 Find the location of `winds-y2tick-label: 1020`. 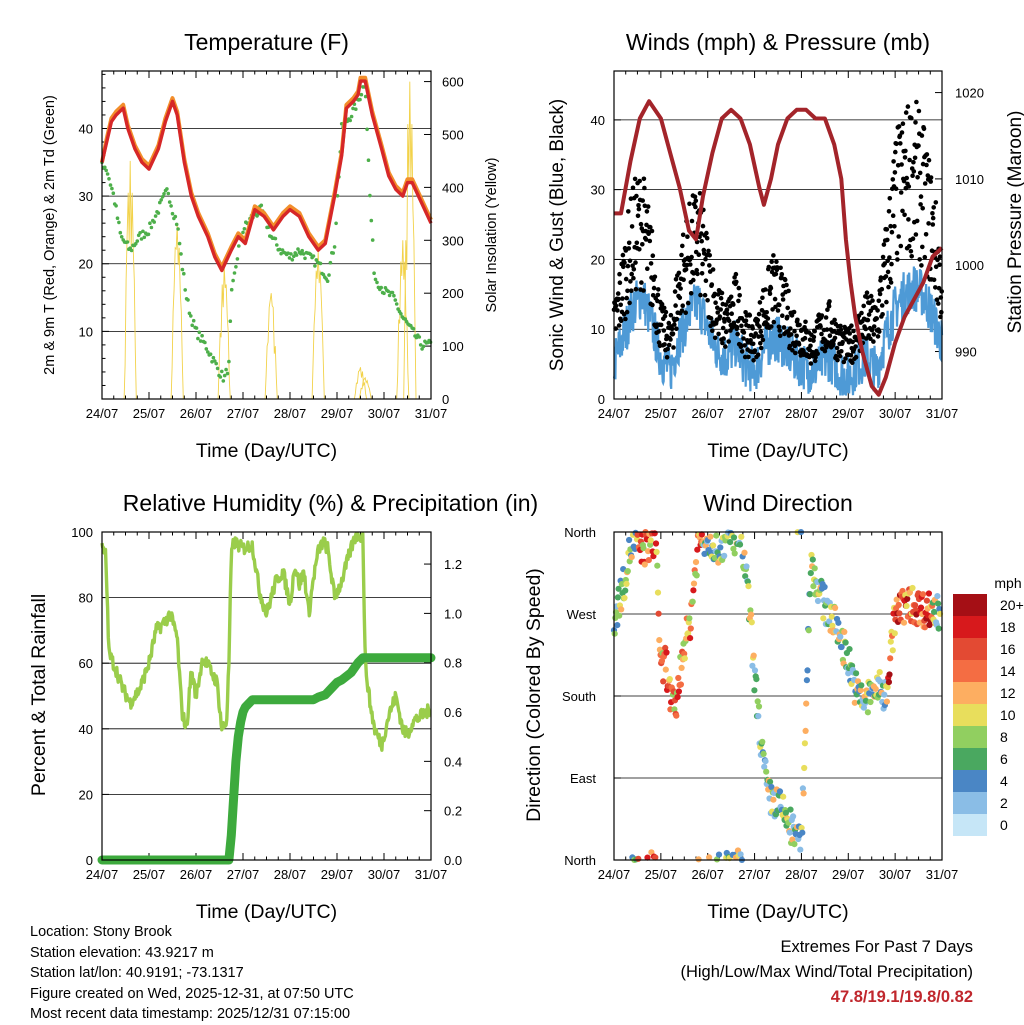

winds-y2tick-label: 1020 is located at coordinates (969, 93).